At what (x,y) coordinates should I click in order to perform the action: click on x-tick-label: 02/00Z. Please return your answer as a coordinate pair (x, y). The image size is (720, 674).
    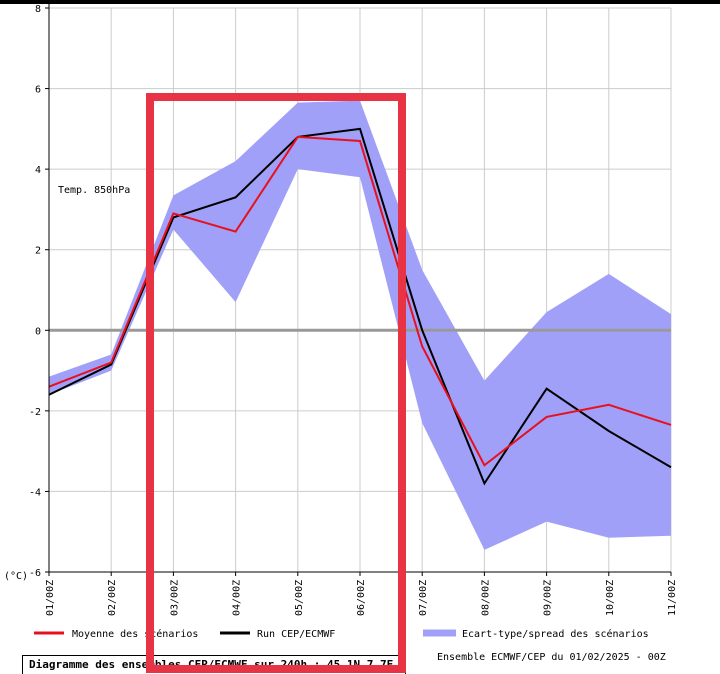
    Looking at the image, I should click on (112, 598).